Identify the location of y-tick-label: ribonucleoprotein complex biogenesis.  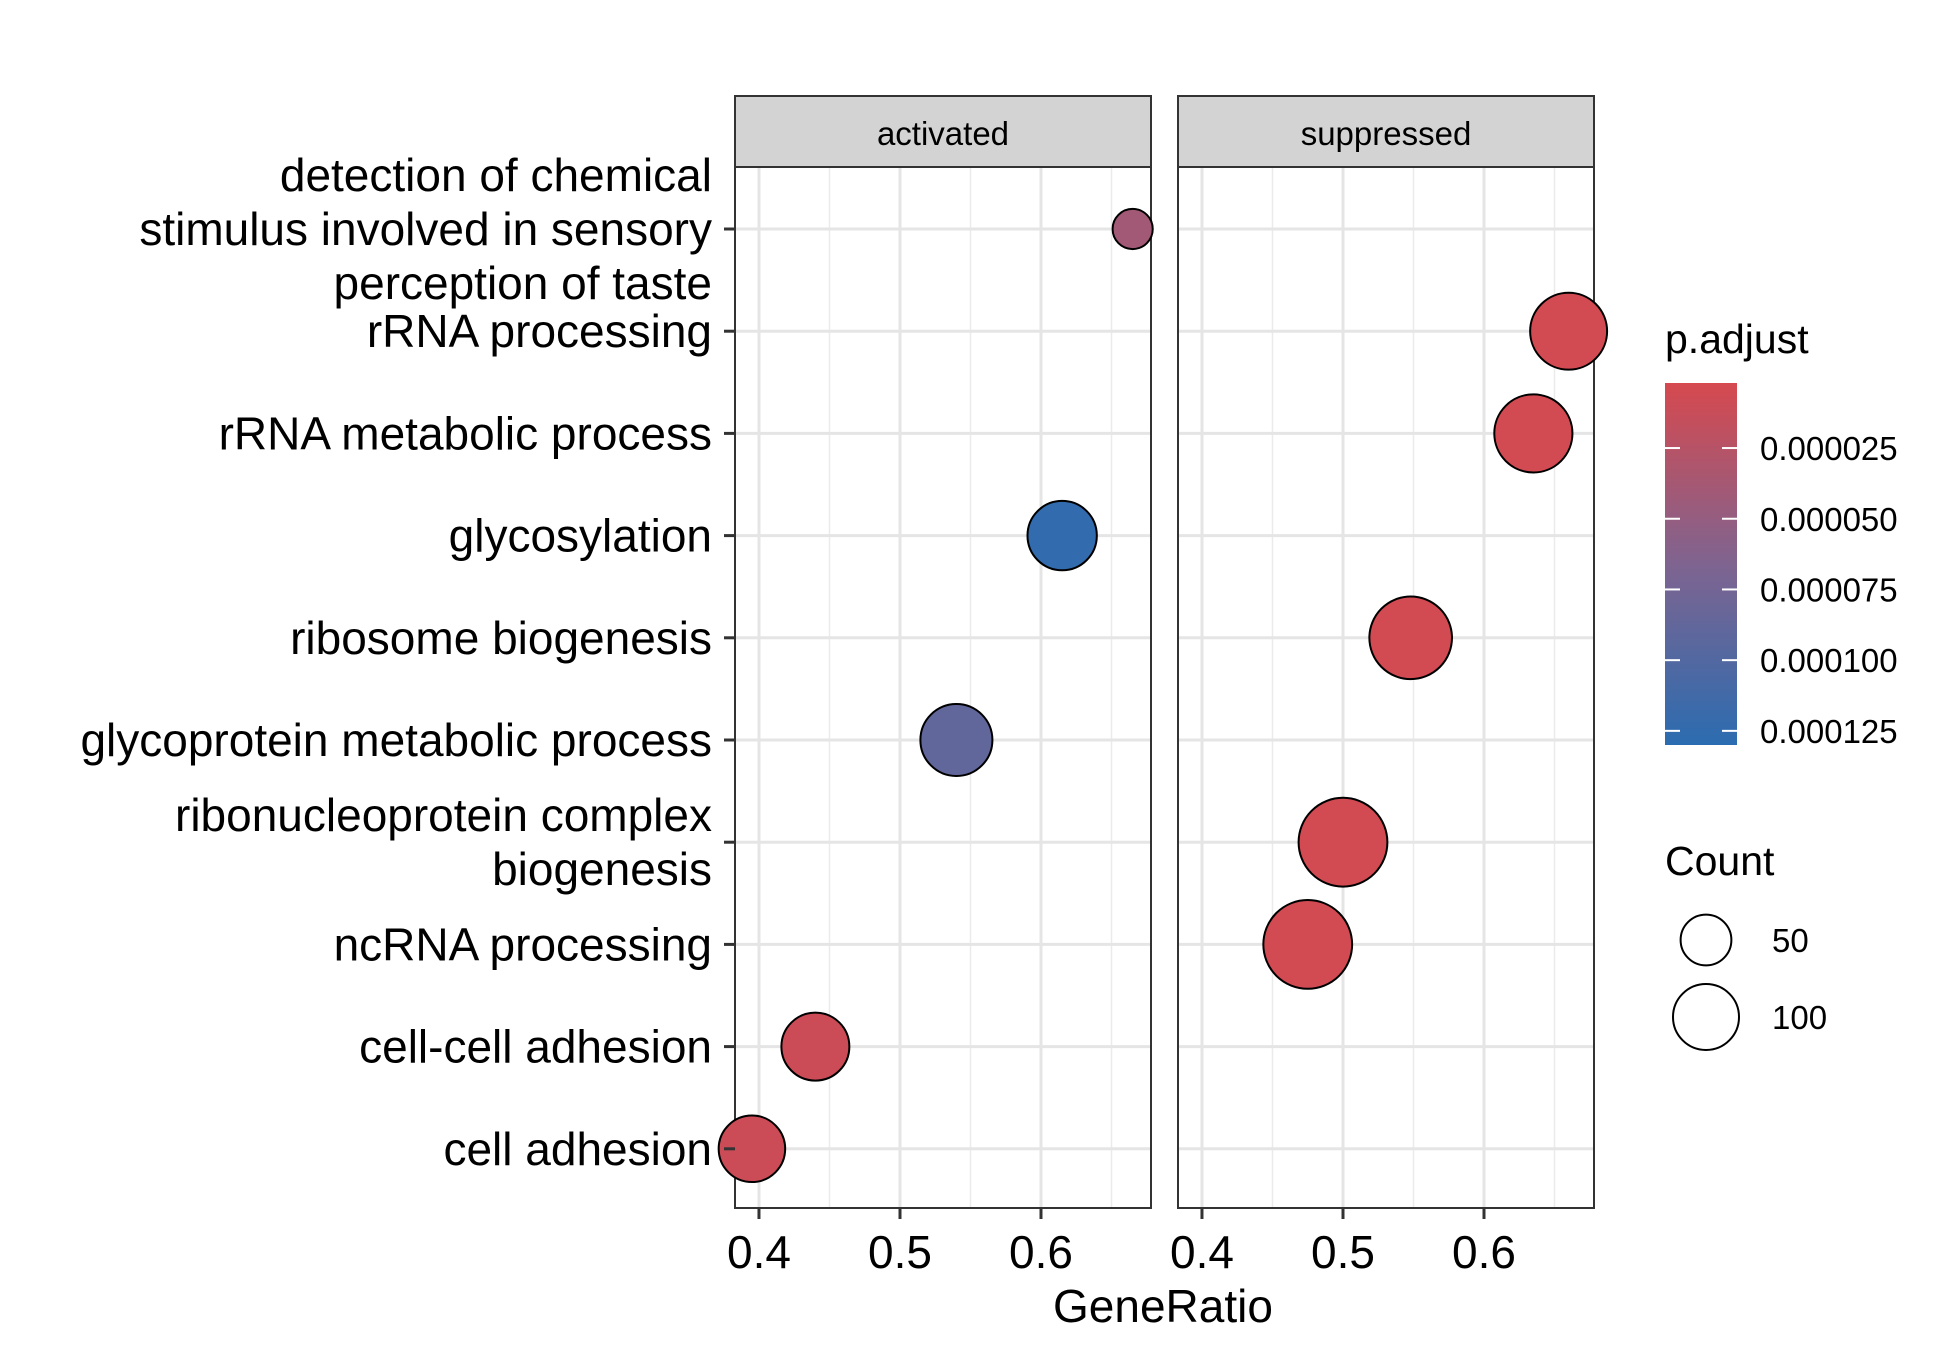
(443, 842).